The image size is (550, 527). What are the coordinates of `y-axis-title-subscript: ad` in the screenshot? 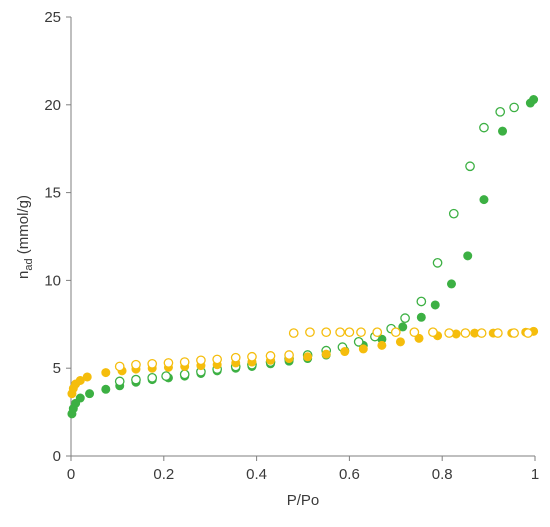 It's located at (29, 264).